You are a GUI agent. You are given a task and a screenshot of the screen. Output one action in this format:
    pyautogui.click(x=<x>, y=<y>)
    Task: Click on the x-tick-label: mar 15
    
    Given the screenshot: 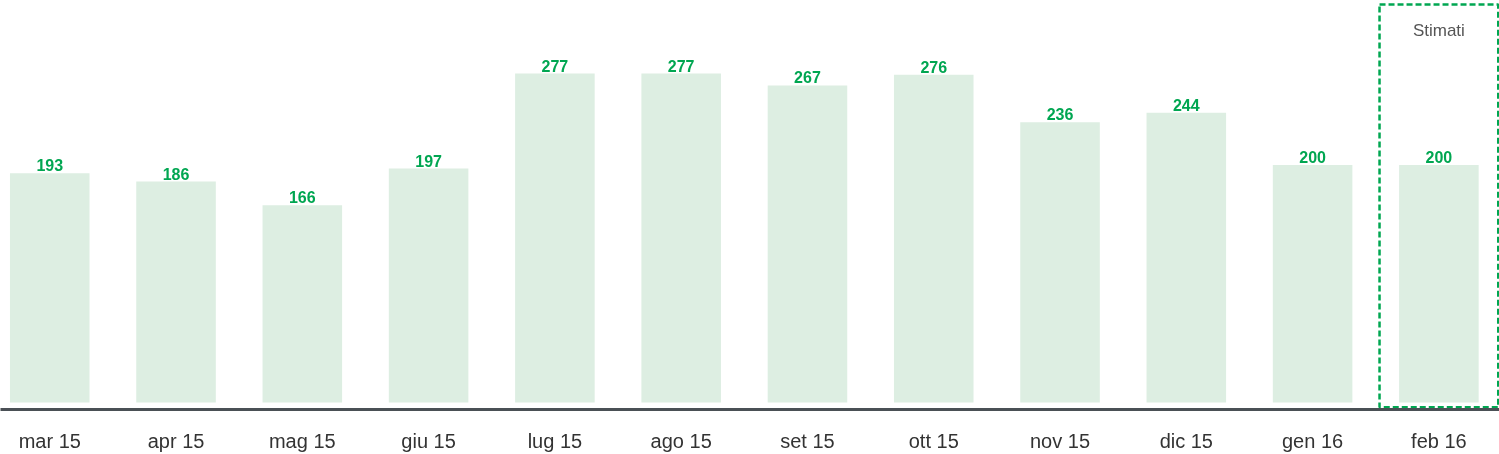 What is the action you would take?
    pyautogui.click(x=49, y=440)
    